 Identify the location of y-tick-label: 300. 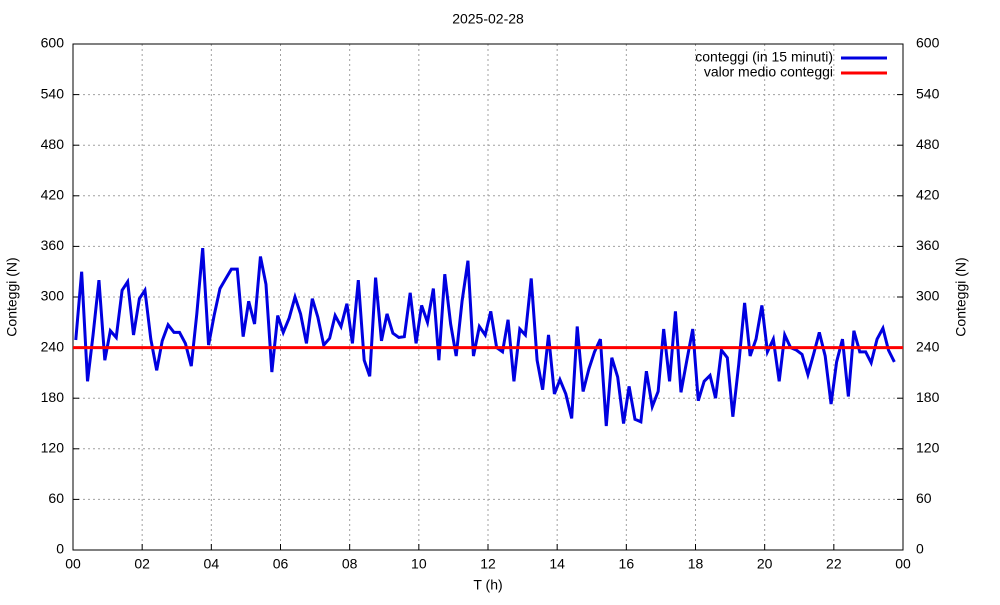
(53, 296).